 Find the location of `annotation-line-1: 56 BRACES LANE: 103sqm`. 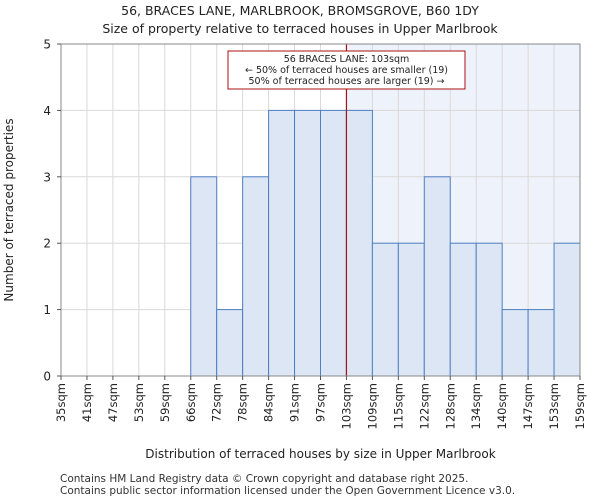

annotation-line-1: 56 BRACES LANE: 103sqm is located at coordinates (347, 59).